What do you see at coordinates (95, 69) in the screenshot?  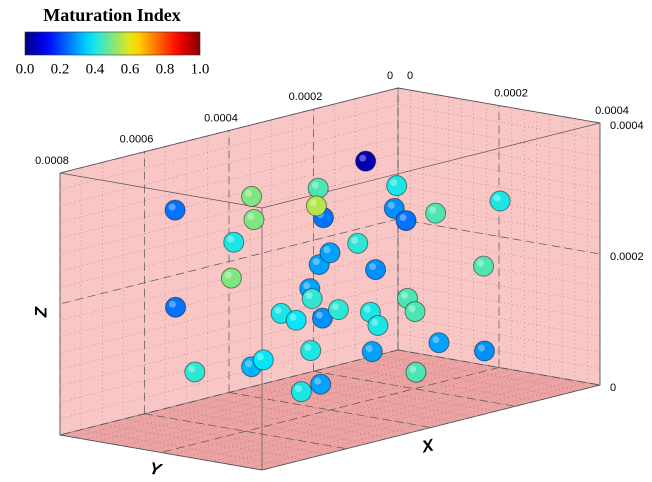 I see `colorbar-tick-label: 0.4` at bounding box center [95, 69].